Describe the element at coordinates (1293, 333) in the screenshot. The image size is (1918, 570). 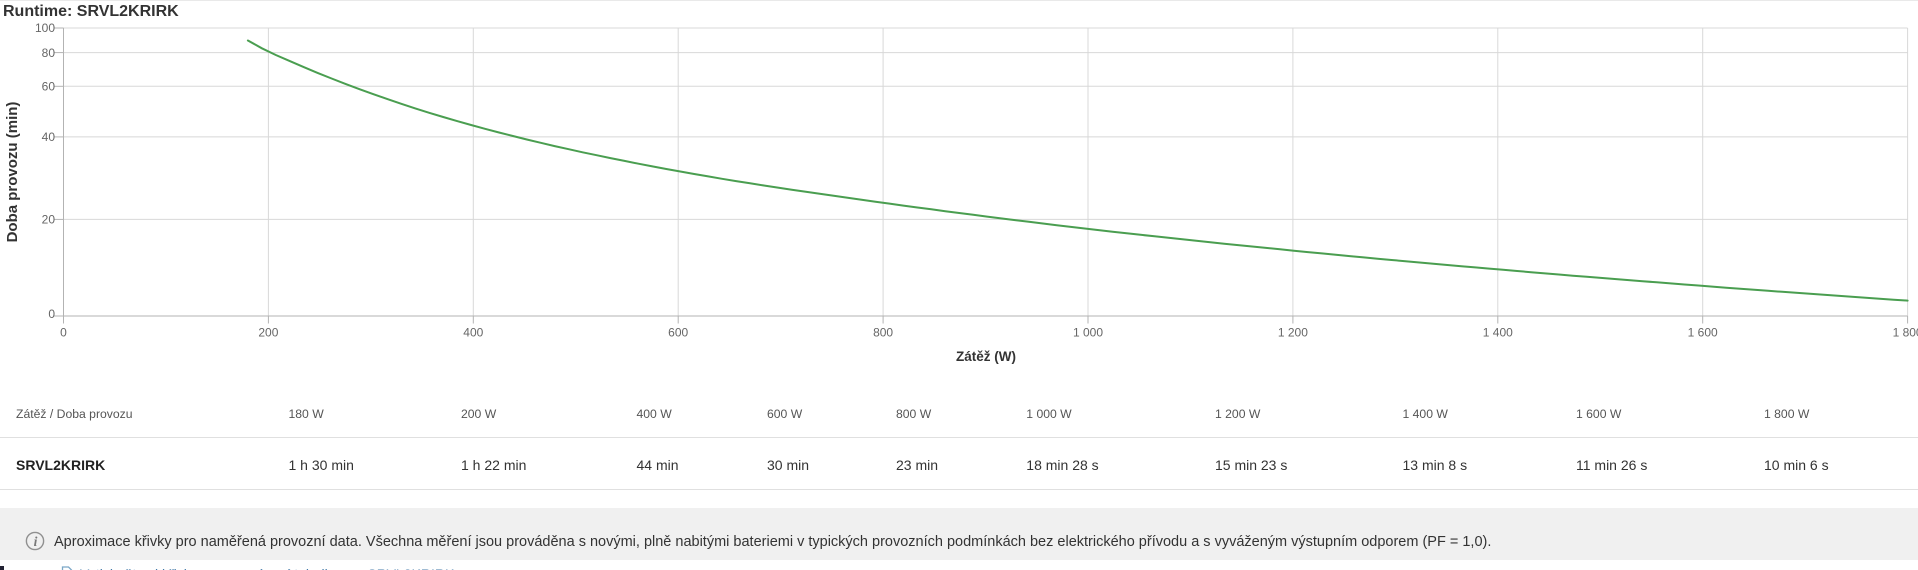
I see `svg-text: 1 200` at that location.